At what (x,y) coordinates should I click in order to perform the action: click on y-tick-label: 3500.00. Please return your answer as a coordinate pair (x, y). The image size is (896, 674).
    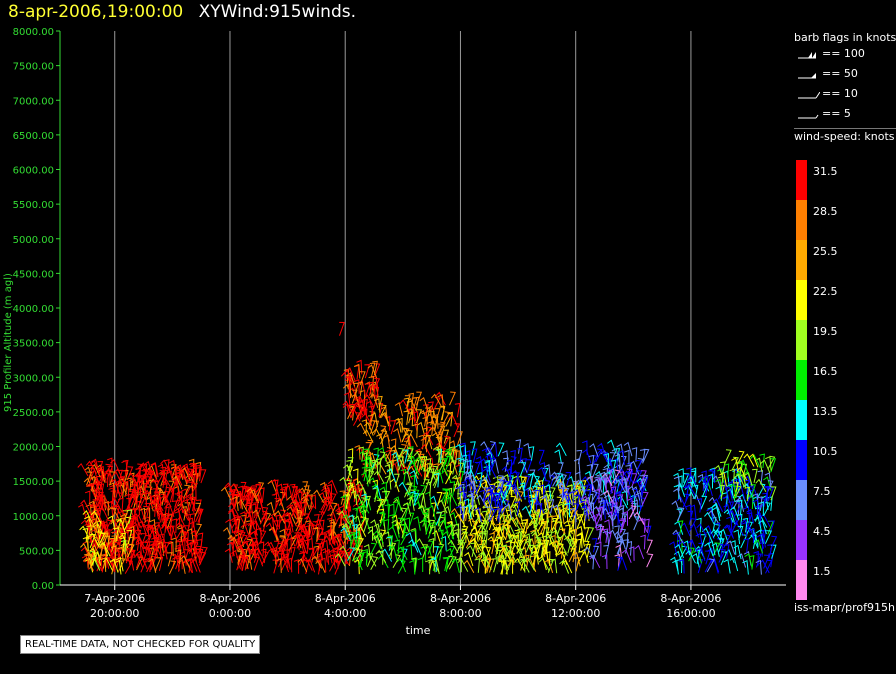
    Looking at the image, I should click on (33, 344).